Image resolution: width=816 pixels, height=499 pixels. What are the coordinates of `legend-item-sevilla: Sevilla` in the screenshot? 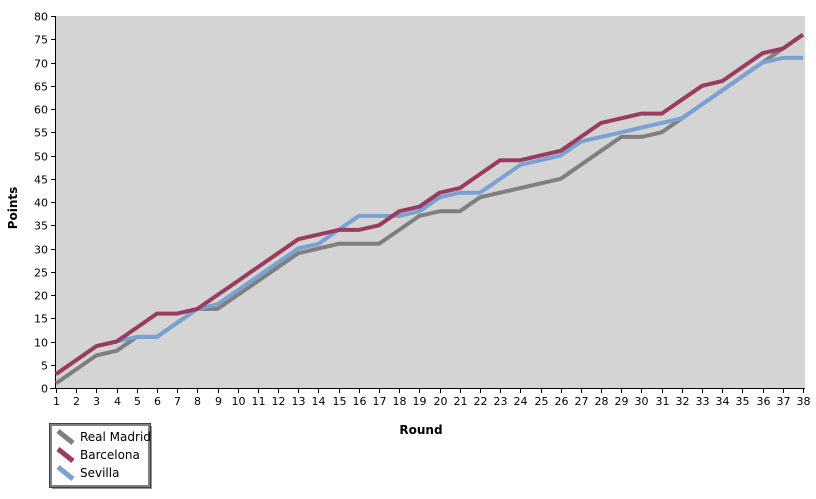 It's located at (100, 473).